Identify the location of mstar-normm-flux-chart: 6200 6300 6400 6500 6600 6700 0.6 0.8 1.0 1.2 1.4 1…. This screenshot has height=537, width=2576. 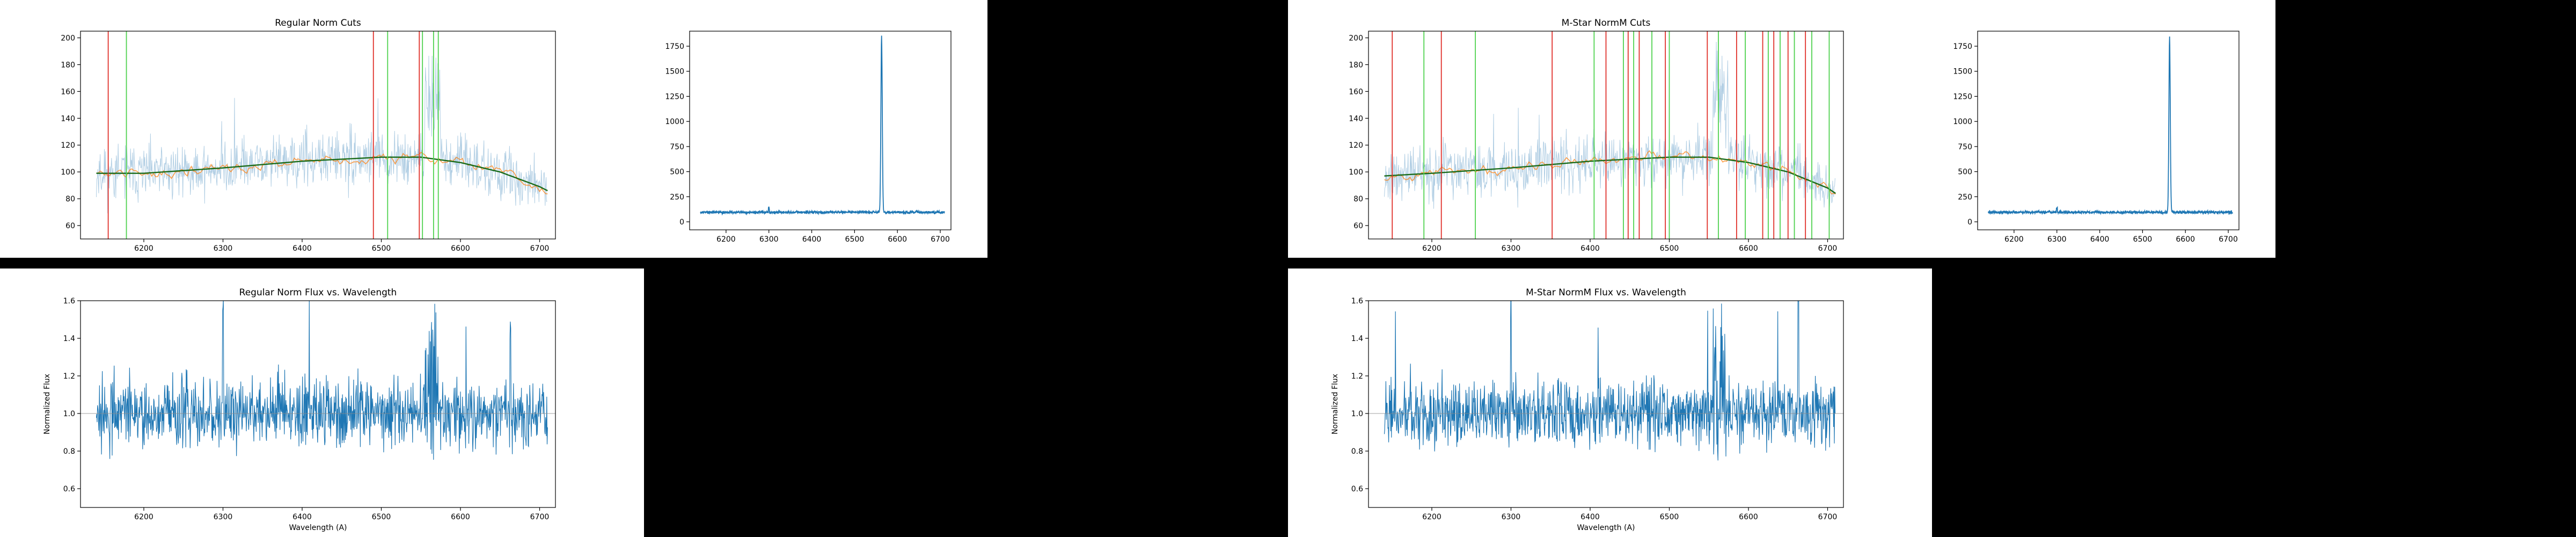
(1587, 409).